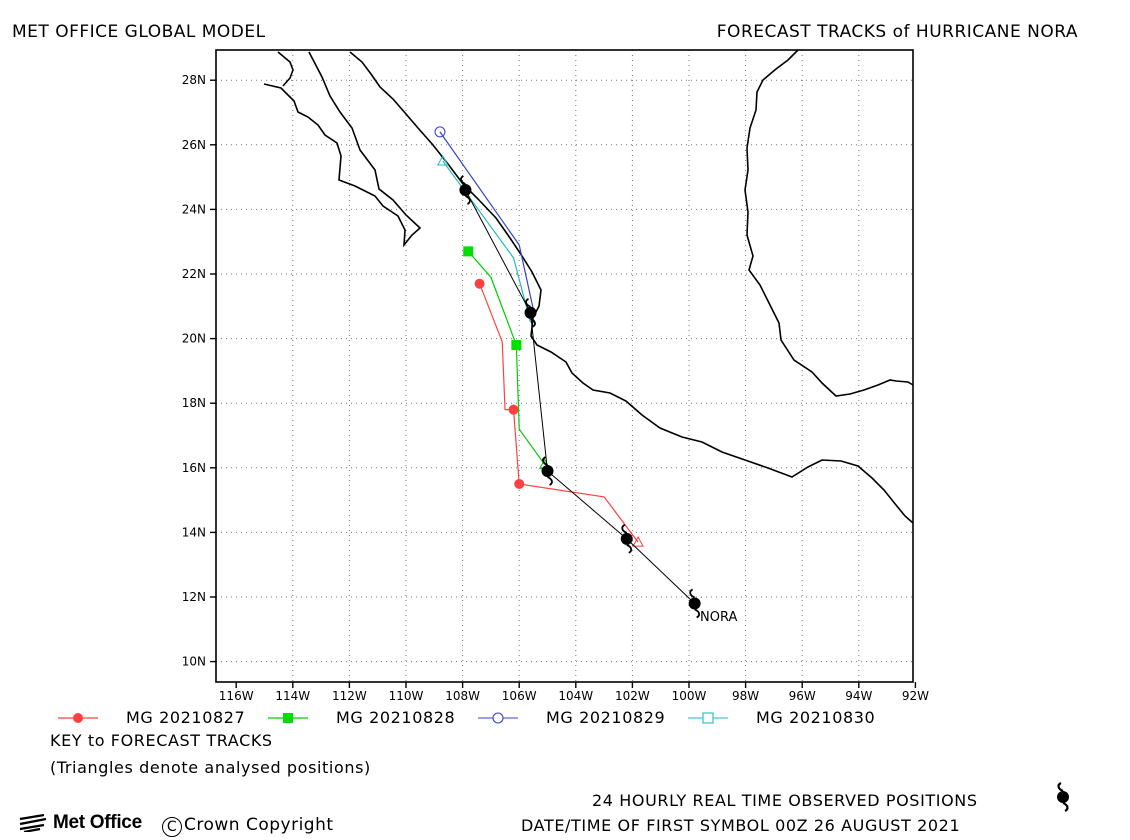 The width and height of the screenshot is (1130, 840). I want to click on lon-tick-label: 98W, so click(745, 696).